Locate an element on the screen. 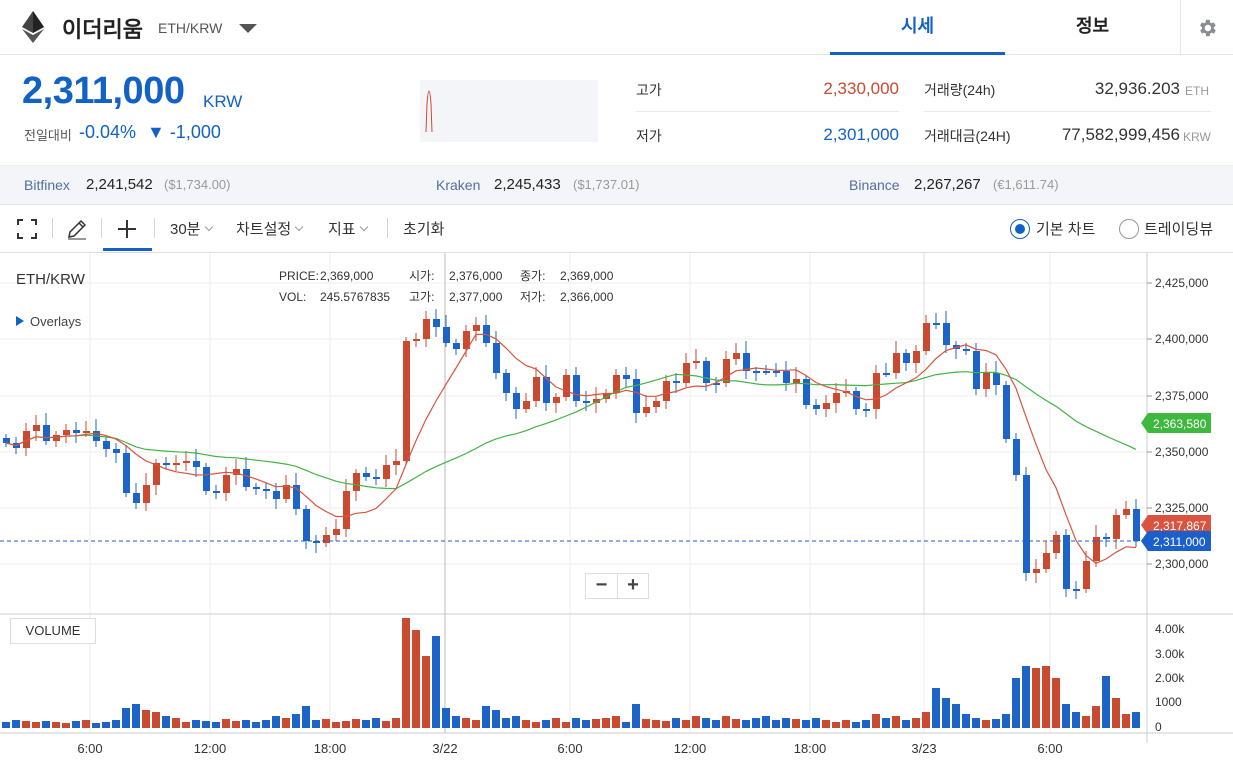 Image resolution: width=1233 pixels, height=766 pixels. high-value: 2,377,000 is located at coordinates (476, 297).